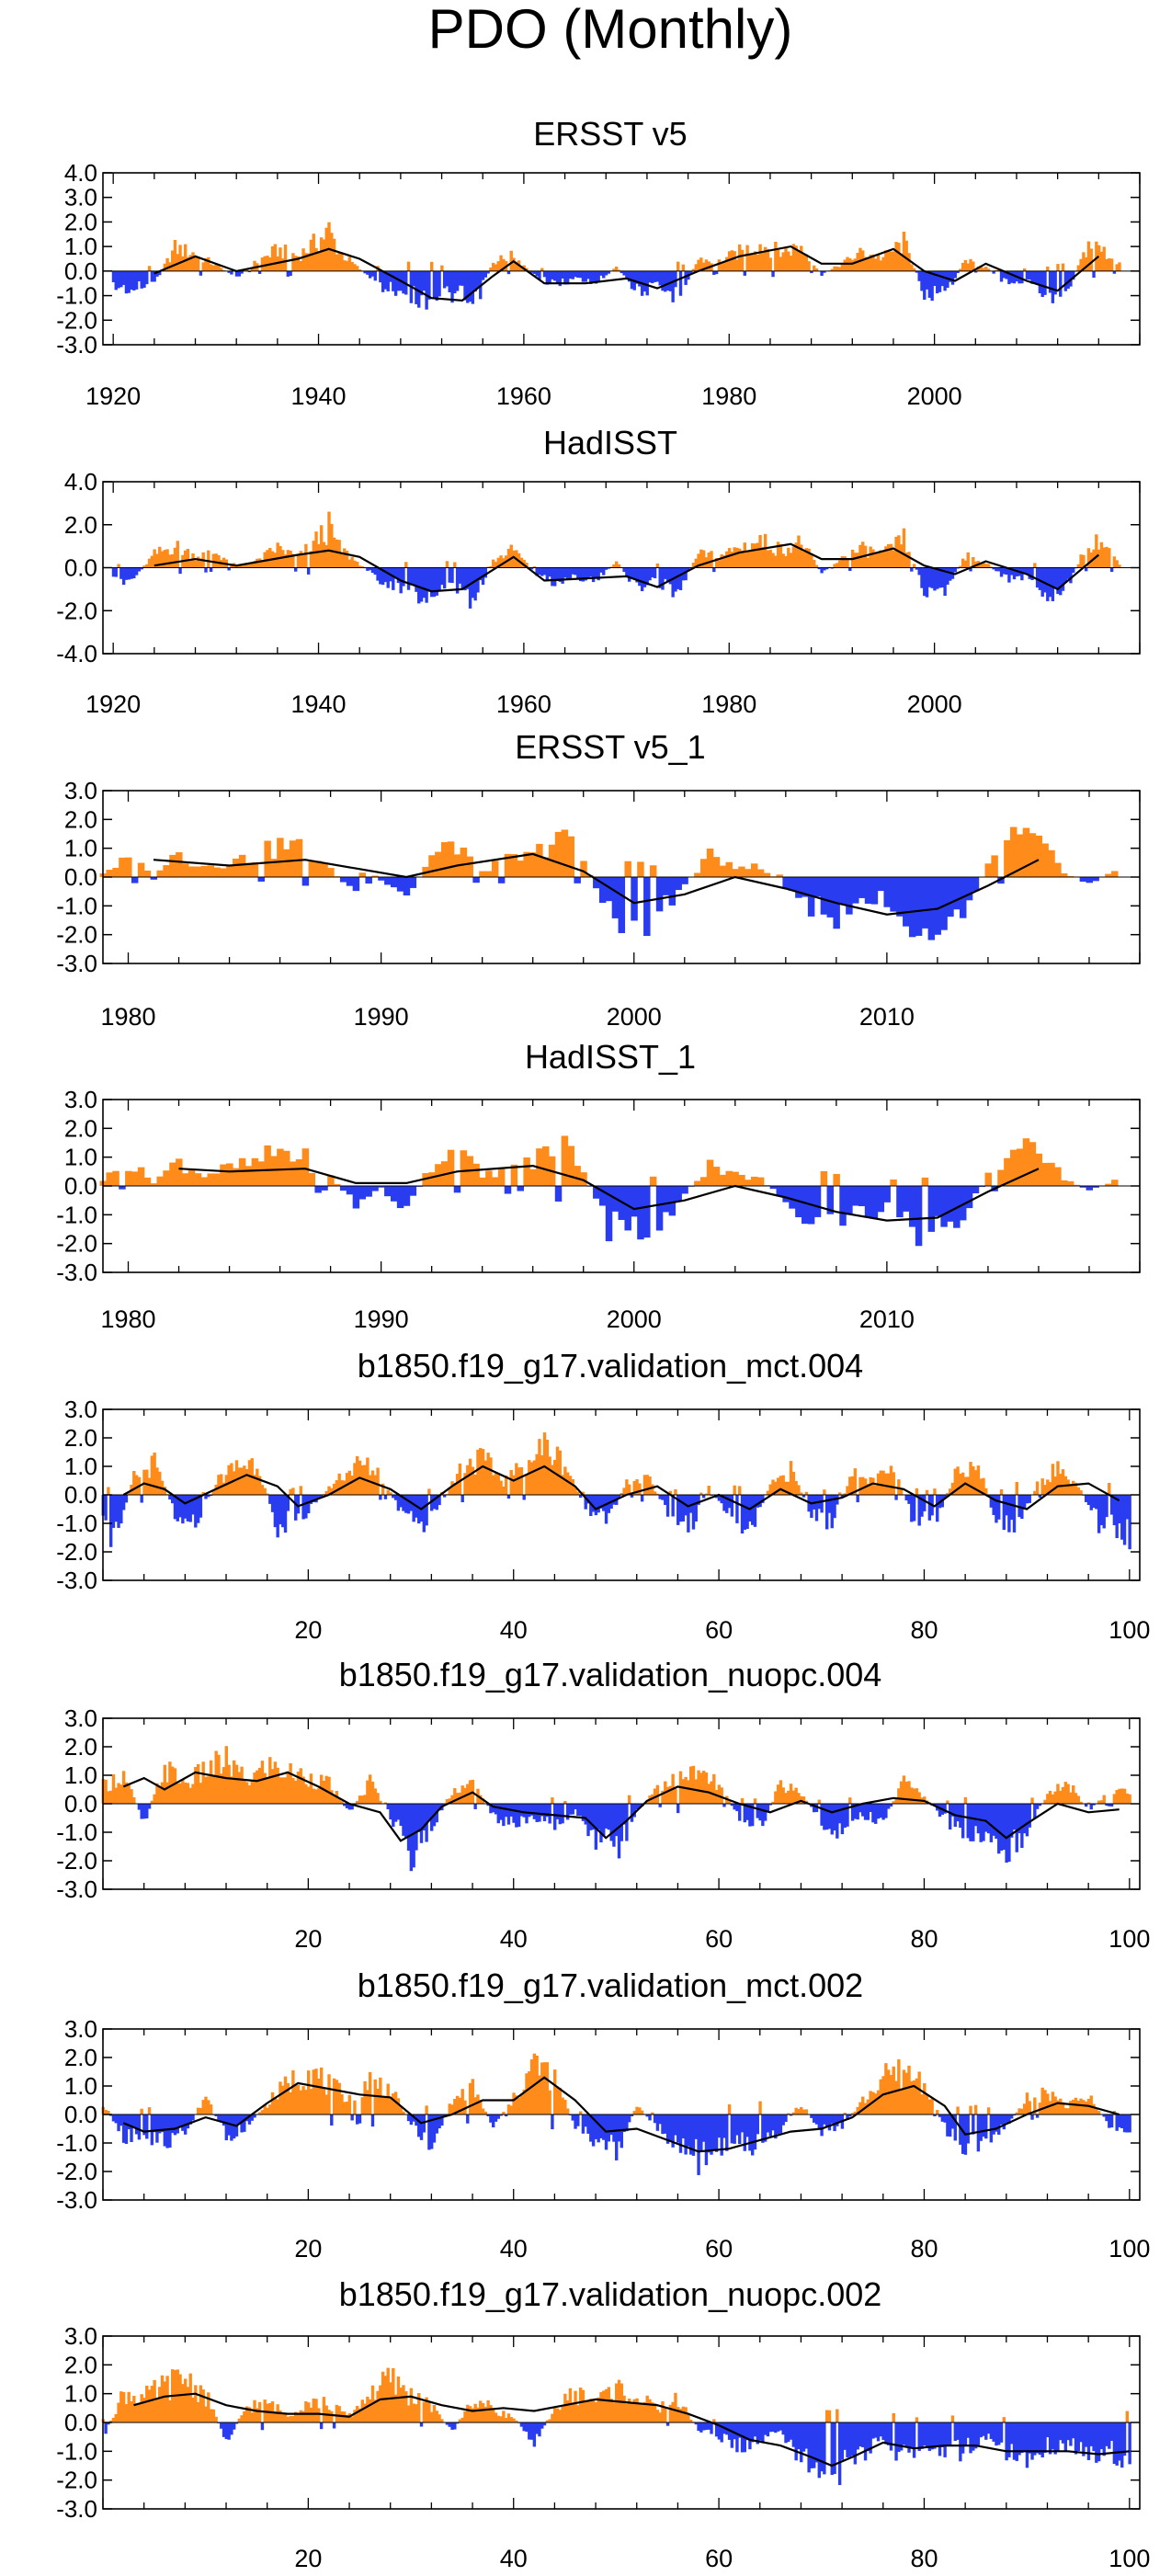 This screenshot has height=2576, width=1171. I want to click on y-tick-label: -3.0, so click(76, 345).